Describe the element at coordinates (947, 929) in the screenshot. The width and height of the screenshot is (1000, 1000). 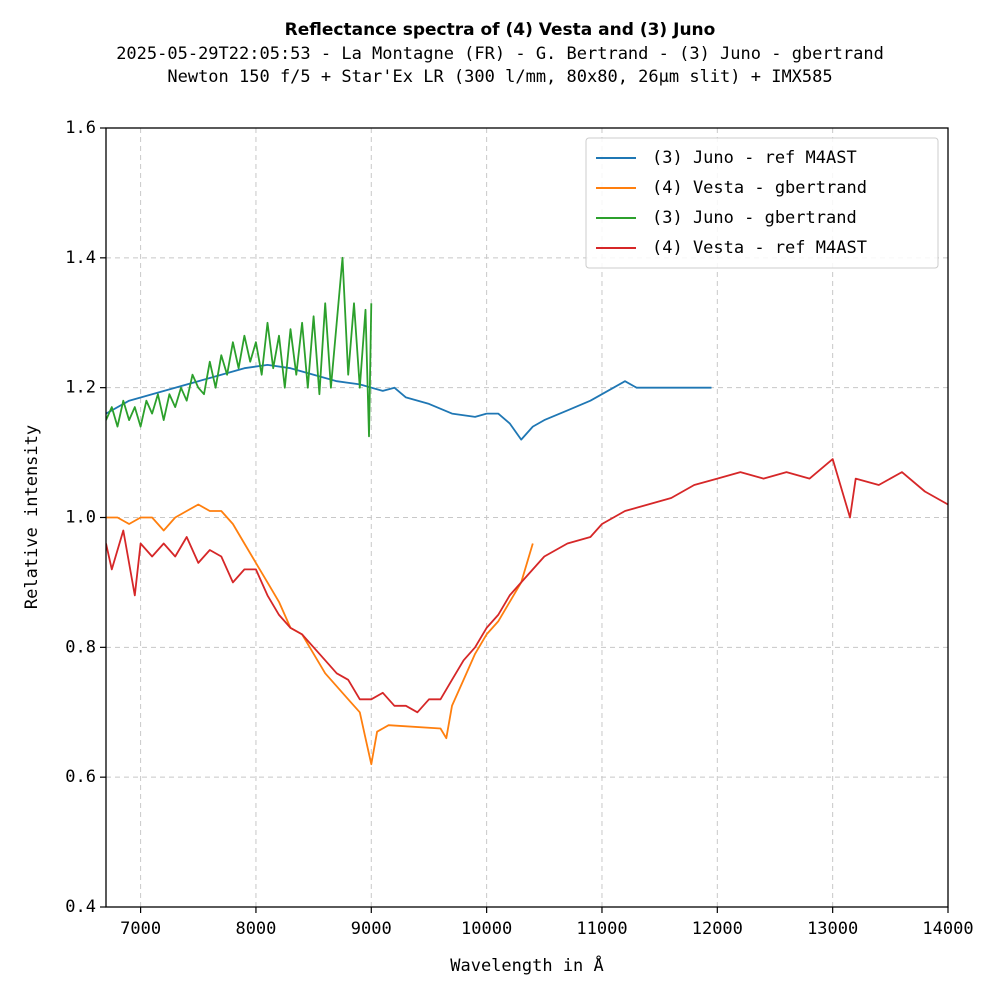
I see `x-tick-label: 14000` at that location.